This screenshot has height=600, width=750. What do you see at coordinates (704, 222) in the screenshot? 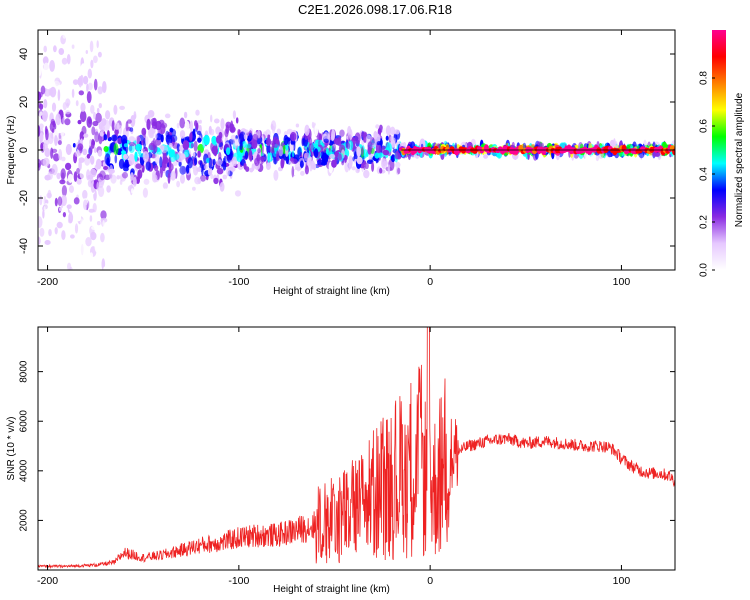
I see `colorbar-tick-label: 0.2` at bounding box center [704, 222].